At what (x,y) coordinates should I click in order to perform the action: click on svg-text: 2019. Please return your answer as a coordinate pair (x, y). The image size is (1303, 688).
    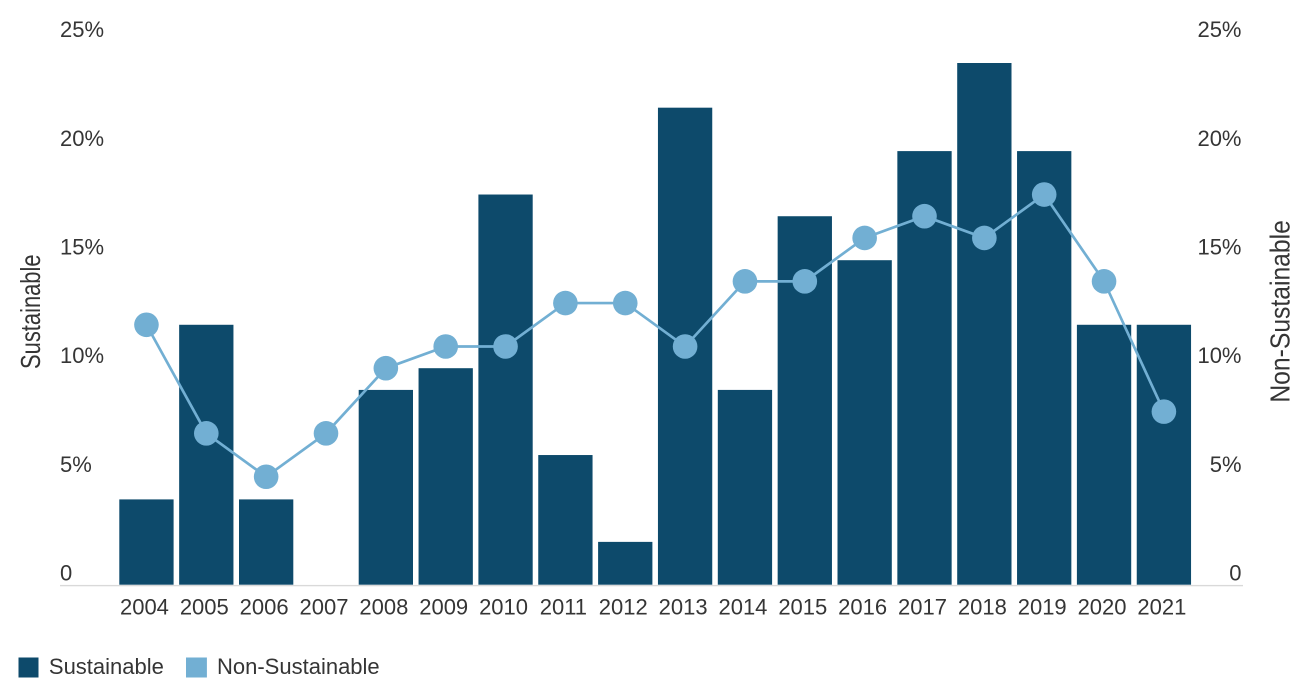
    Looking at the image, I should click on (1042, 607).